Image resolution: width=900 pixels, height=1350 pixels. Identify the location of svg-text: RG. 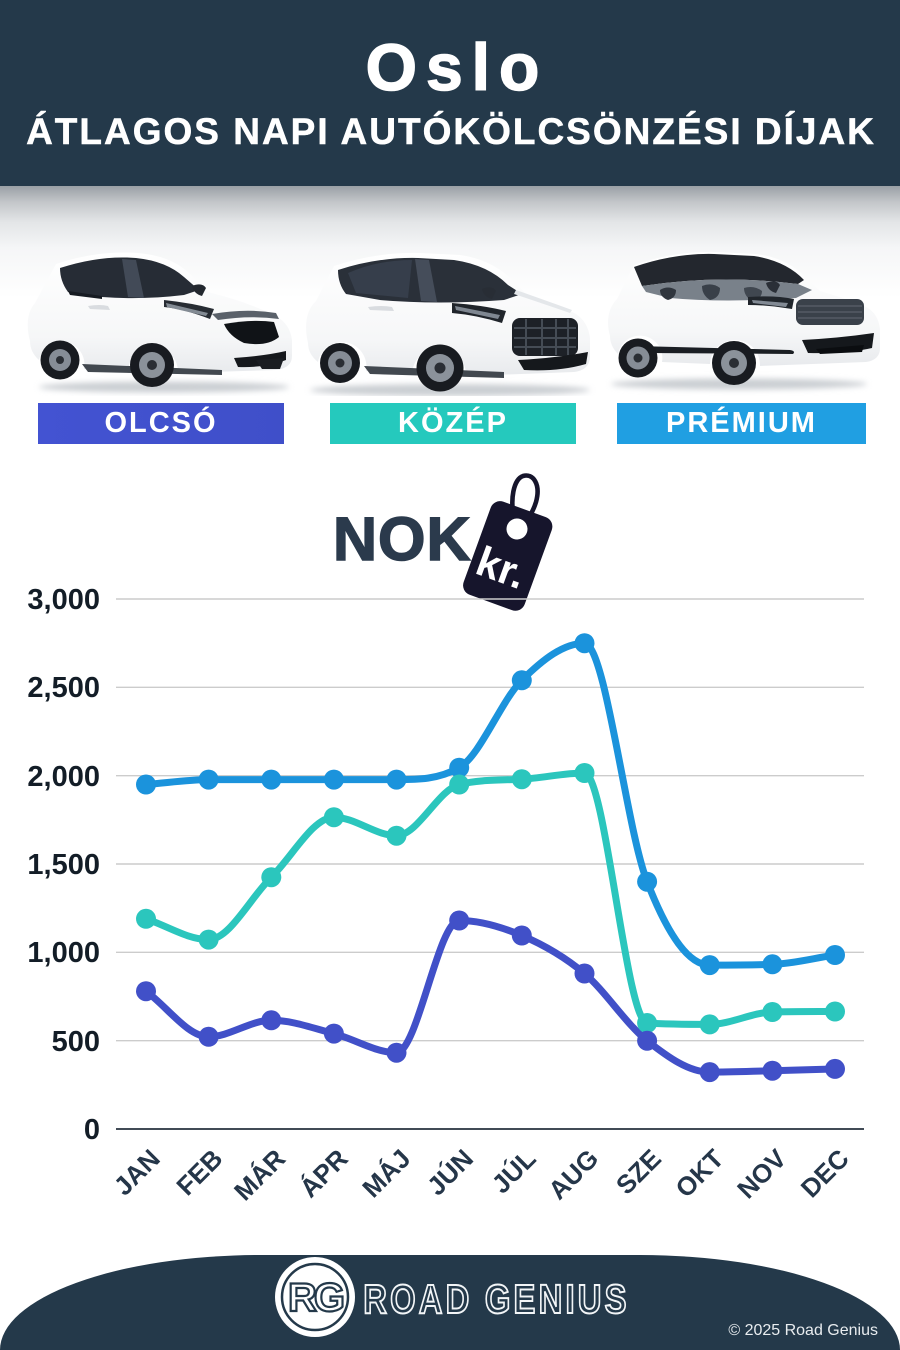
(315, 1298).